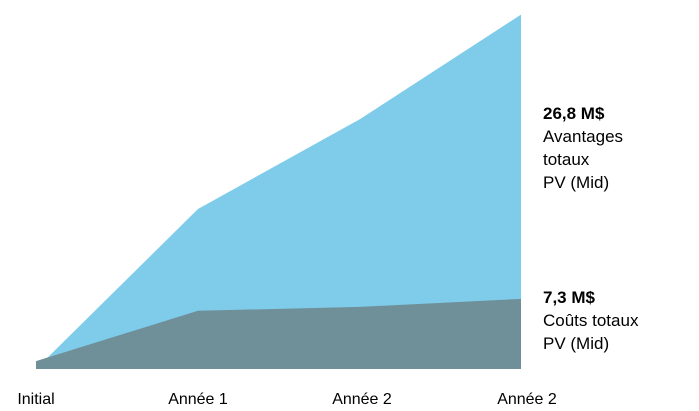 The width and height of the screenshot is (699, 411). I want to click on benefits-label-line-1: Avantages, so click(583, 136).